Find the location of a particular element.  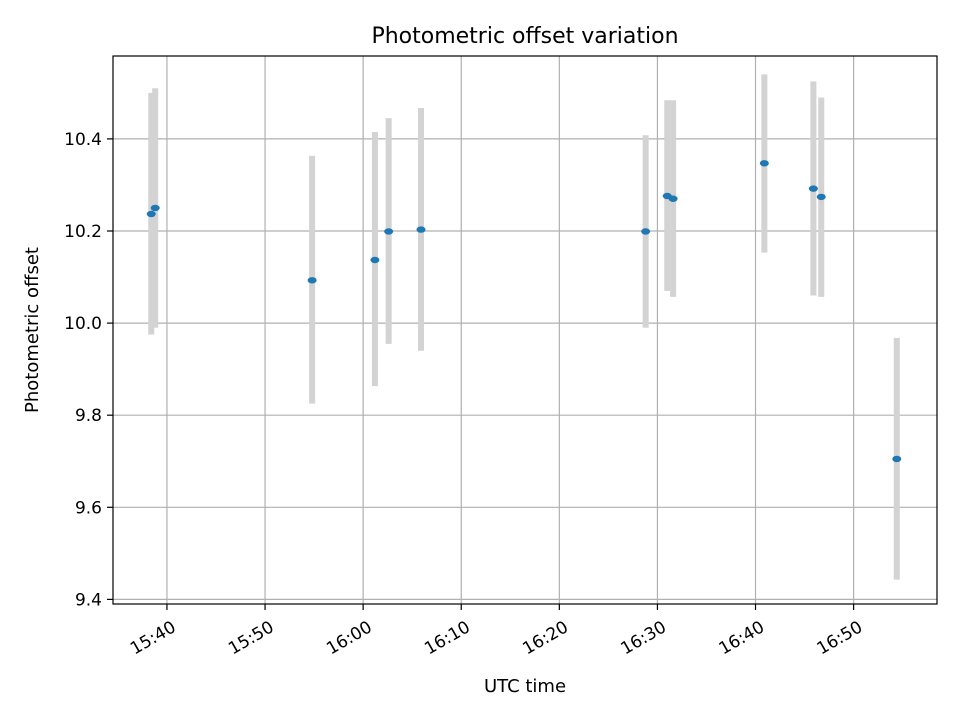

x-tick-label: 16:50 is located at coordinates (840, 638).